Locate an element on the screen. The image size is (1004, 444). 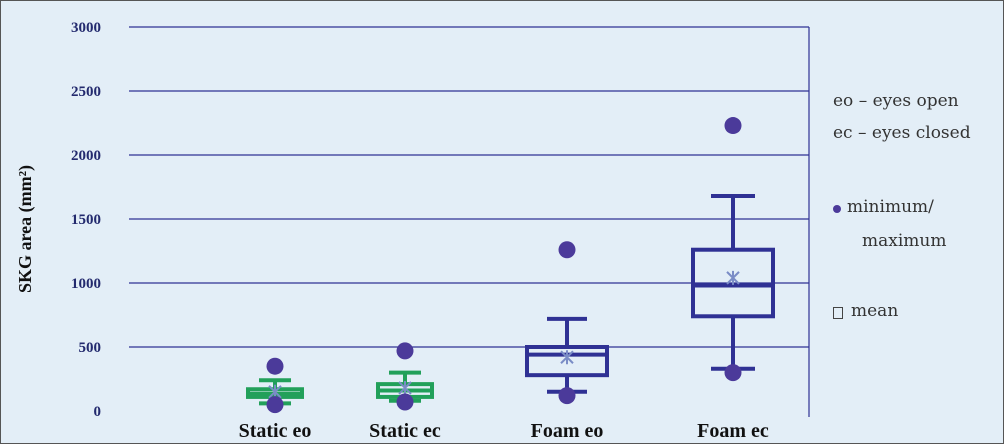
y-tick-label: 2500 is located at coordinates (86, 92).